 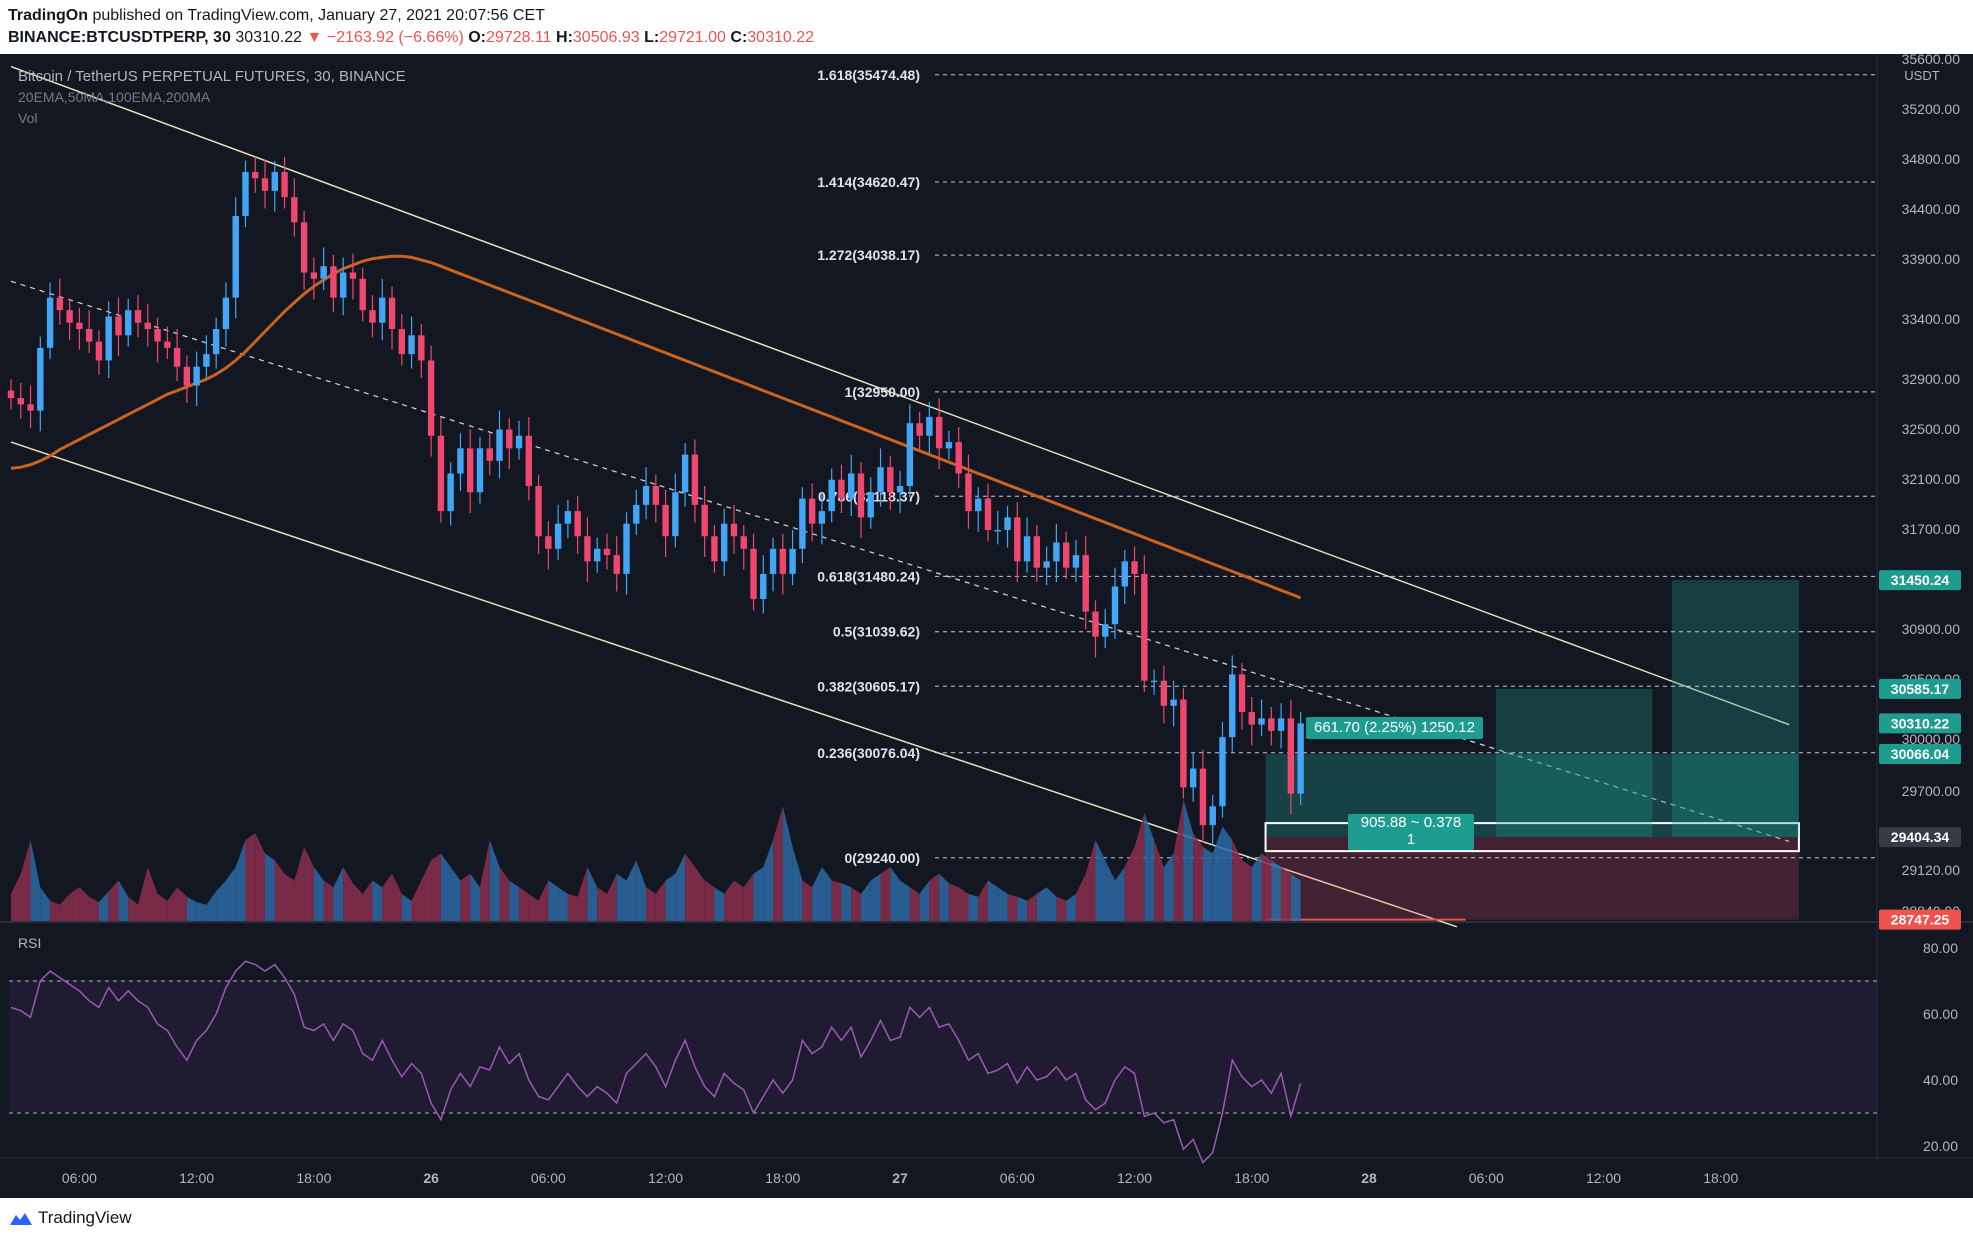 What do you see at coordinates (1931, 159) in the screenshot?
I see `price-tick-label: 34800.00` at bounding box center [1931, 159].